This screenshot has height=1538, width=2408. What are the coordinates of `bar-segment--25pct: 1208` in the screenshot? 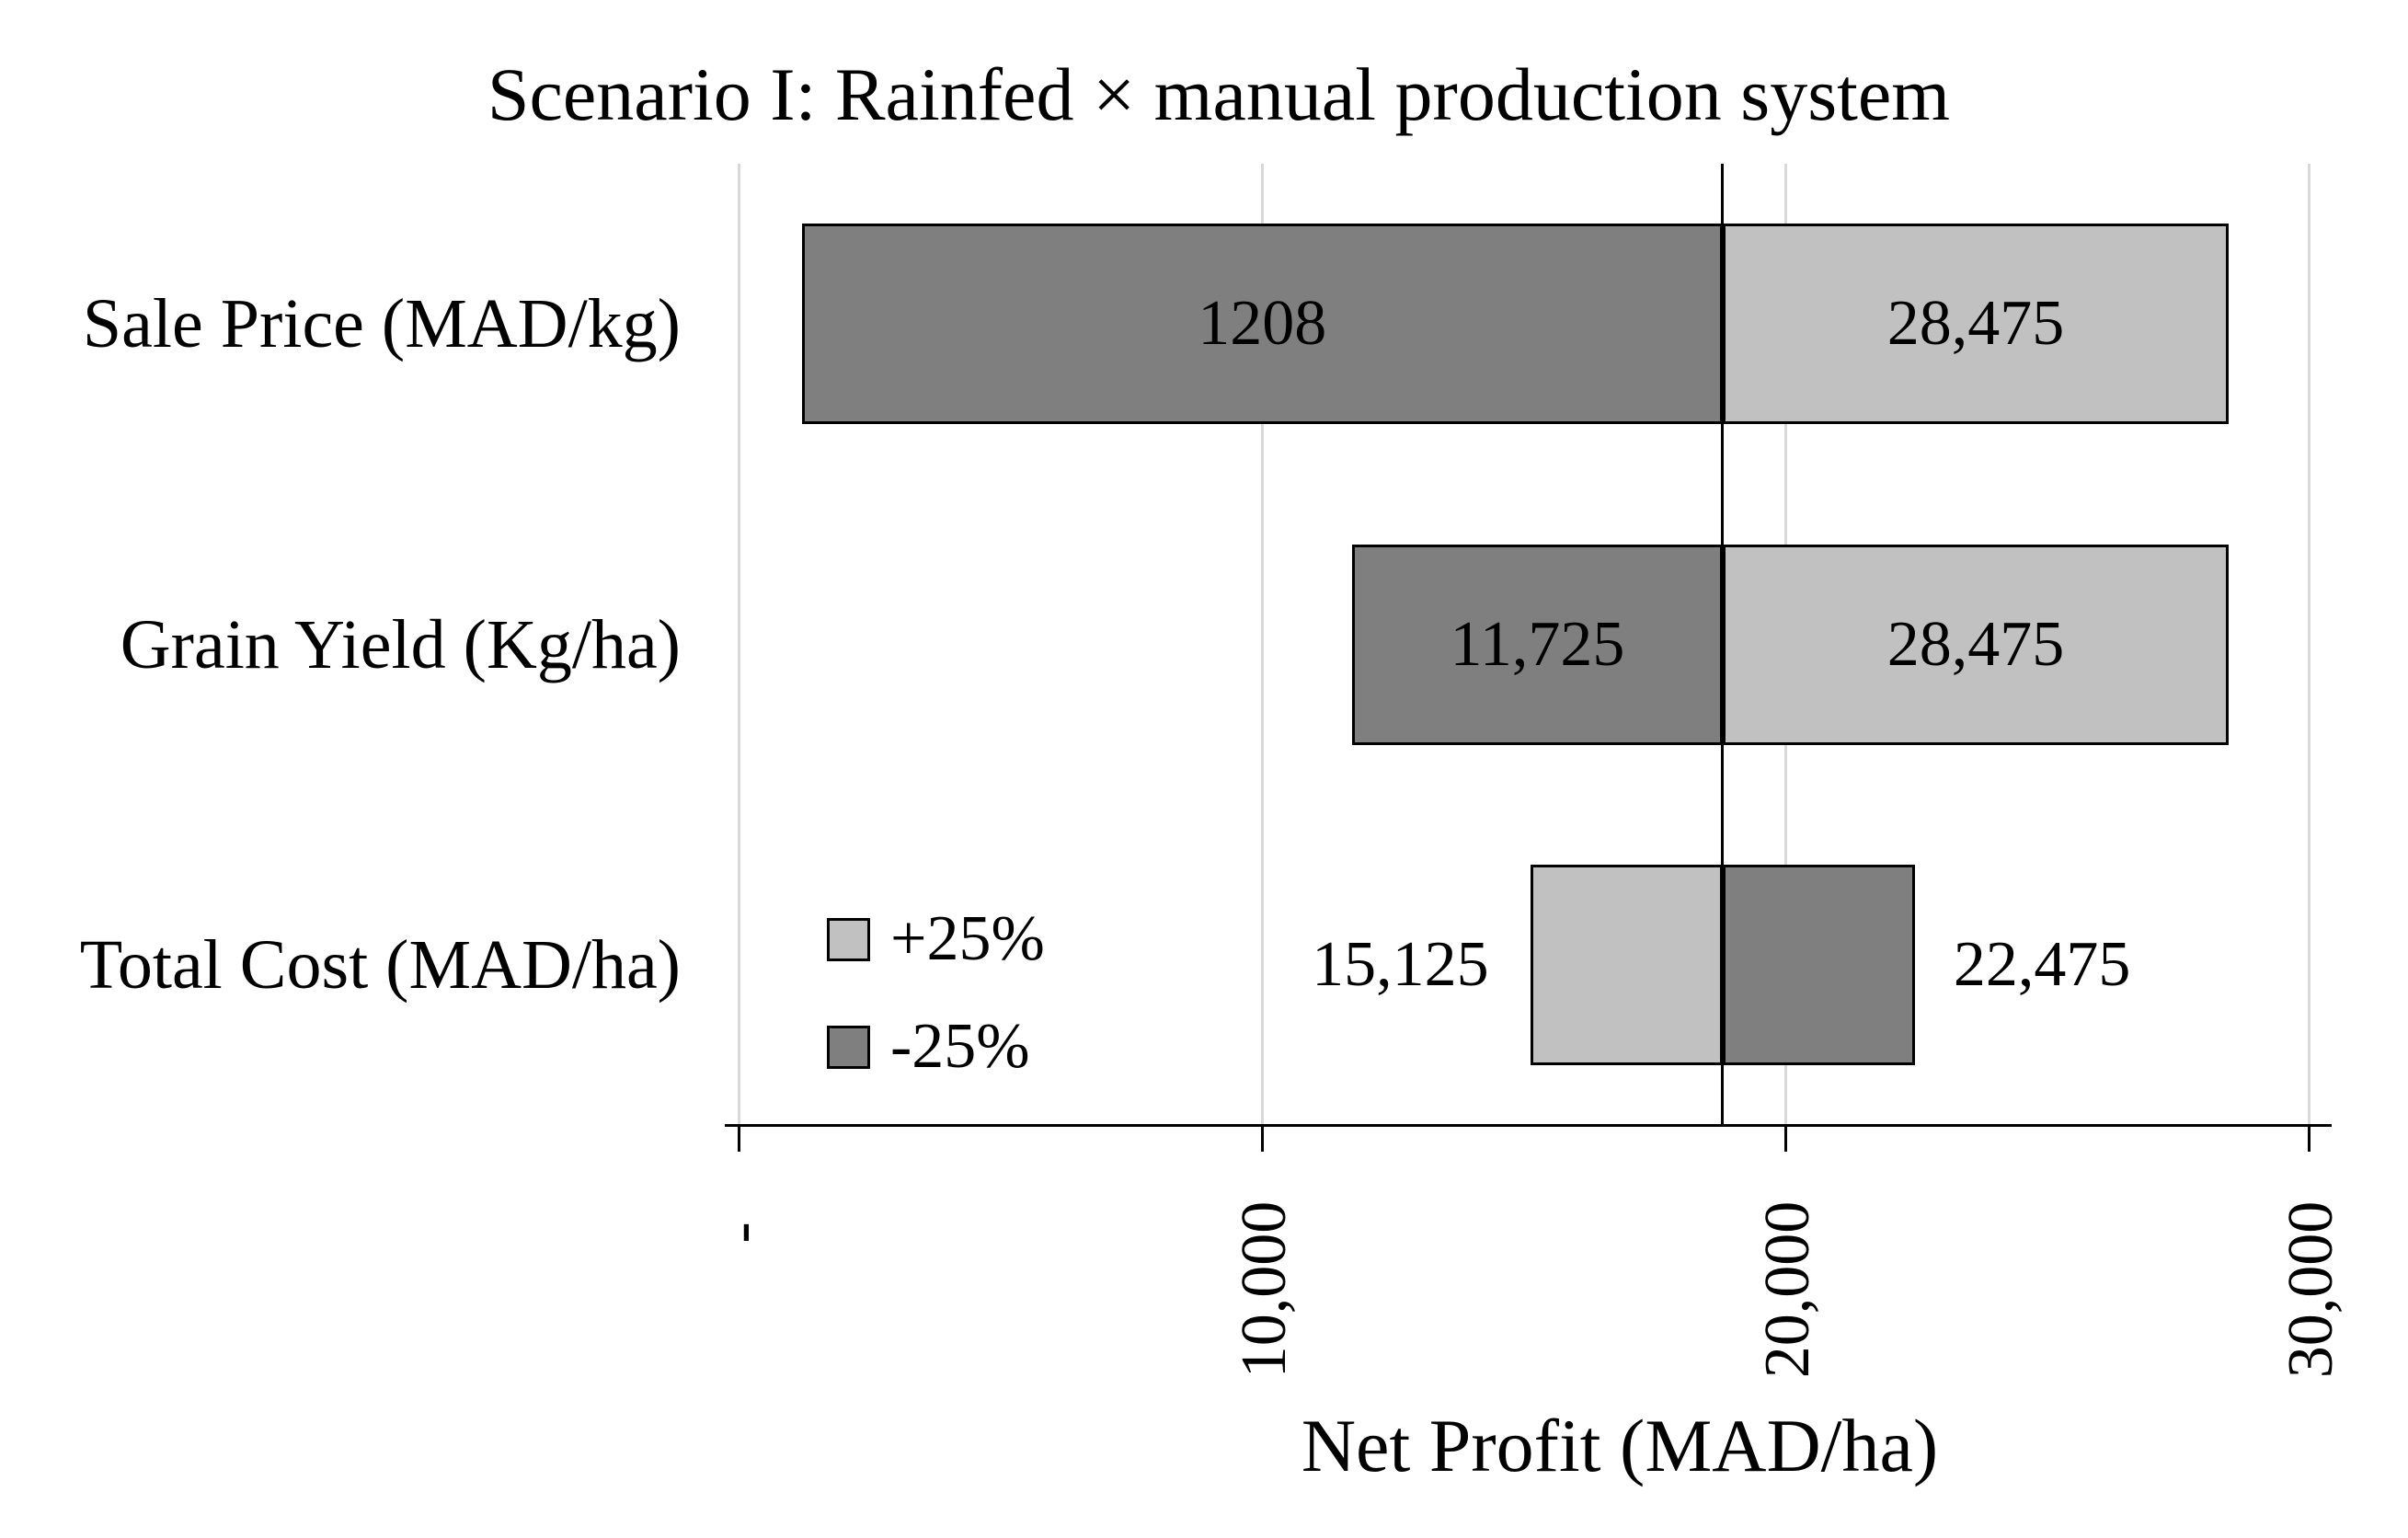 It's located at (1262, 325).